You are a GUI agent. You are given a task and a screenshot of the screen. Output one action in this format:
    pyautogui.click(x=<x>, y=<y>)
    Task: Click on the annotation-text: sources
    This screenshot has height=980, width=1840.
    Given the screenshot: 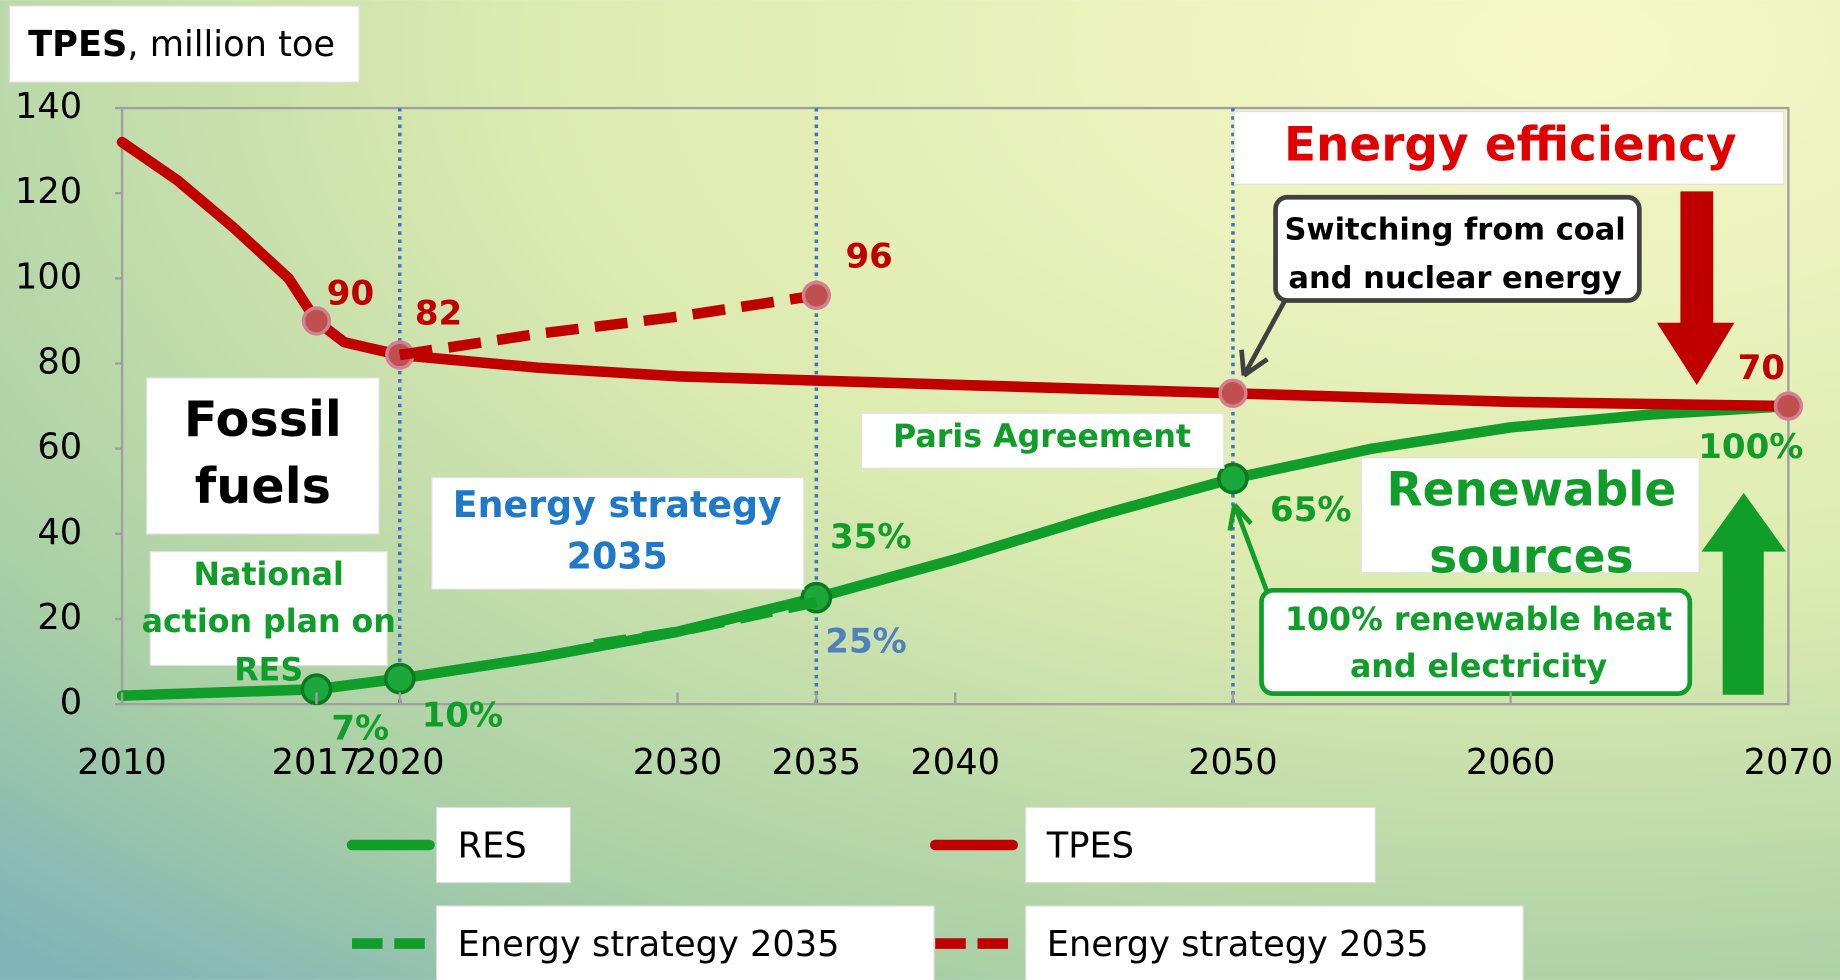 What is the action you would take?
    pyautogui.click(x=1531, y=556)
    